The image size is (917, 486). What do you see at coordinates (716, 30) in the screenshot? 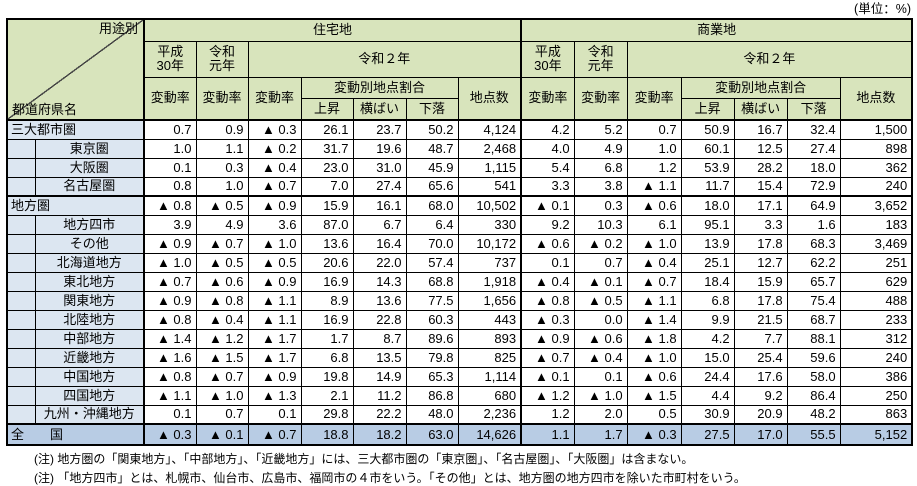
I see `commercial-section-header: 商業地` at bounding box center [716, 30].